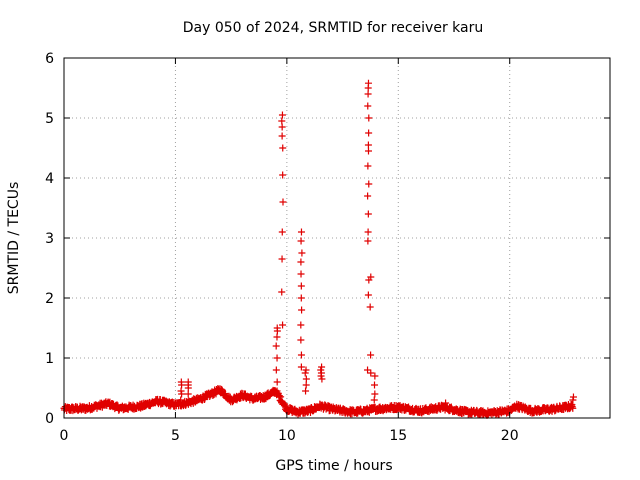 Image resolution: width=640 pixels, height=480 pixels. Describe the element at coordinates (333, 466) in the screenshot. I see `x-axis-label: GPS time / hours` at that location.